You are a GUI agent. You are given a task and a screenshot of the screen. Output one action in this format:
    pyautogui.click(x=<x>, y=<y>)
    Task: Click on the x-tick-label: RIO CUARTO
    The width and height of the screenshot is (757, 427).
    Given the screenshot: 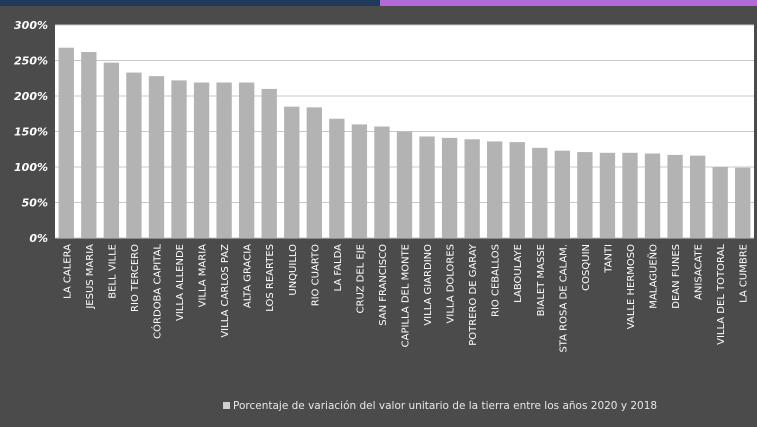 What is the action you would take?
    pyautogui.click(x=315, y=275)
    